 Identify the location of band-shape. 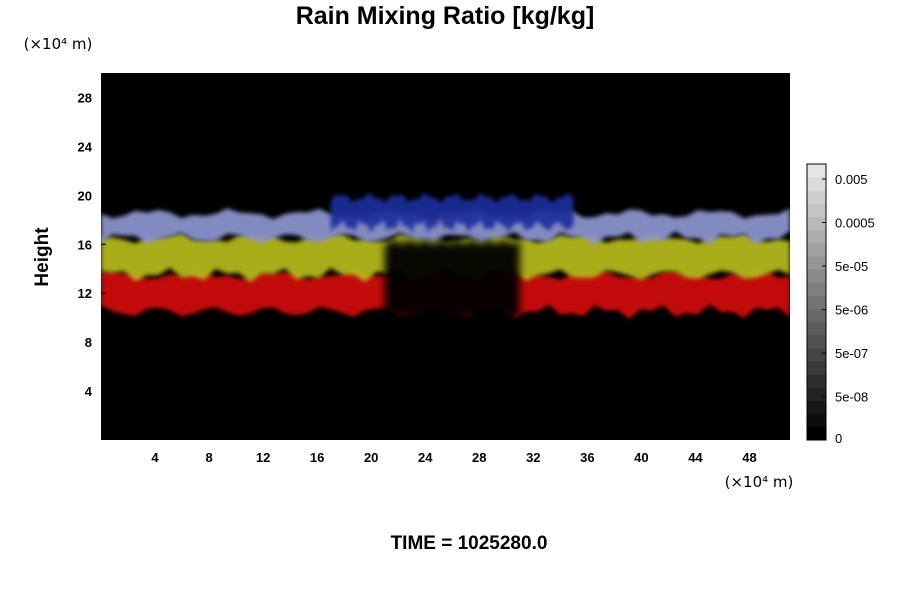
(452, 212).